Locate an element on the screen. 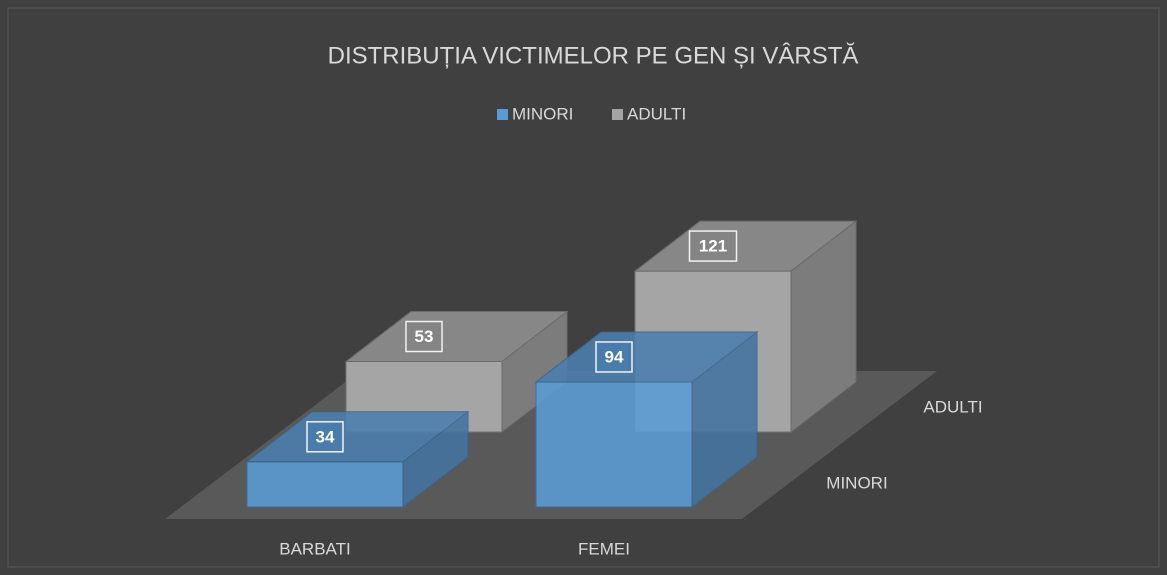 Image resolution: width=1167 pixels, height=575 pixels. data-label: 34 is located at coordinates (325, 436).